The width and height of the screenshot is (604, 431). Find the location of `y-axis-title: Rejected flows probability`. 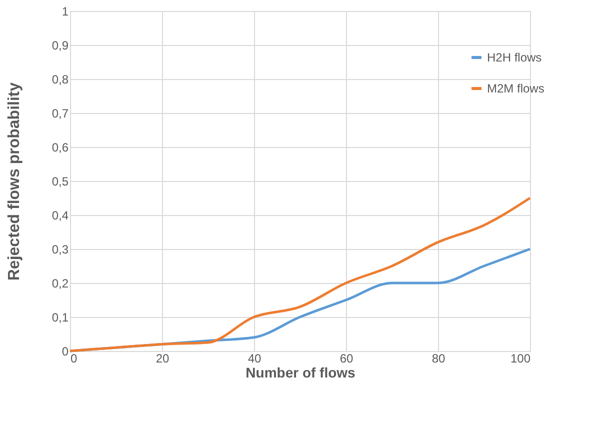

y-axis-title: Rejected flows probability is located at coordinates (14, 181).